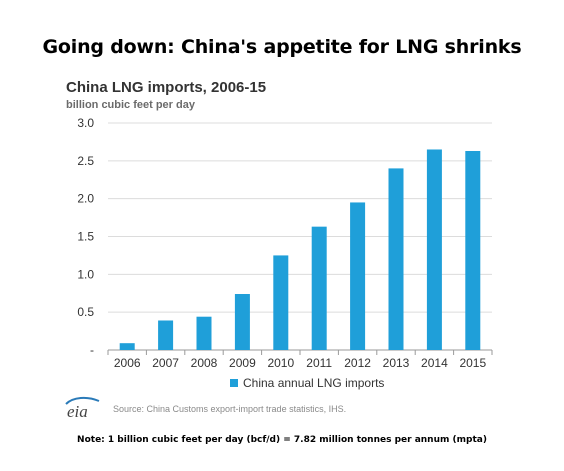 The height and width of the screenshot is (471, 564). I want to click on bar-2013, so click(396, 259).